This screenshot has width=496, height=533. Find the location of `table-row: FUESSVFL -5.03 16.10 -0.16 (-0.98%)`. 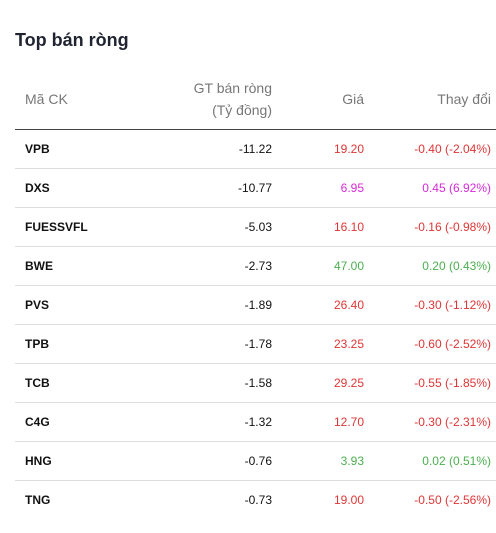

table-row: FUESSVFL -5.03 16.10 -0.16 (-0.98%) is located at coordinates (255, 227).